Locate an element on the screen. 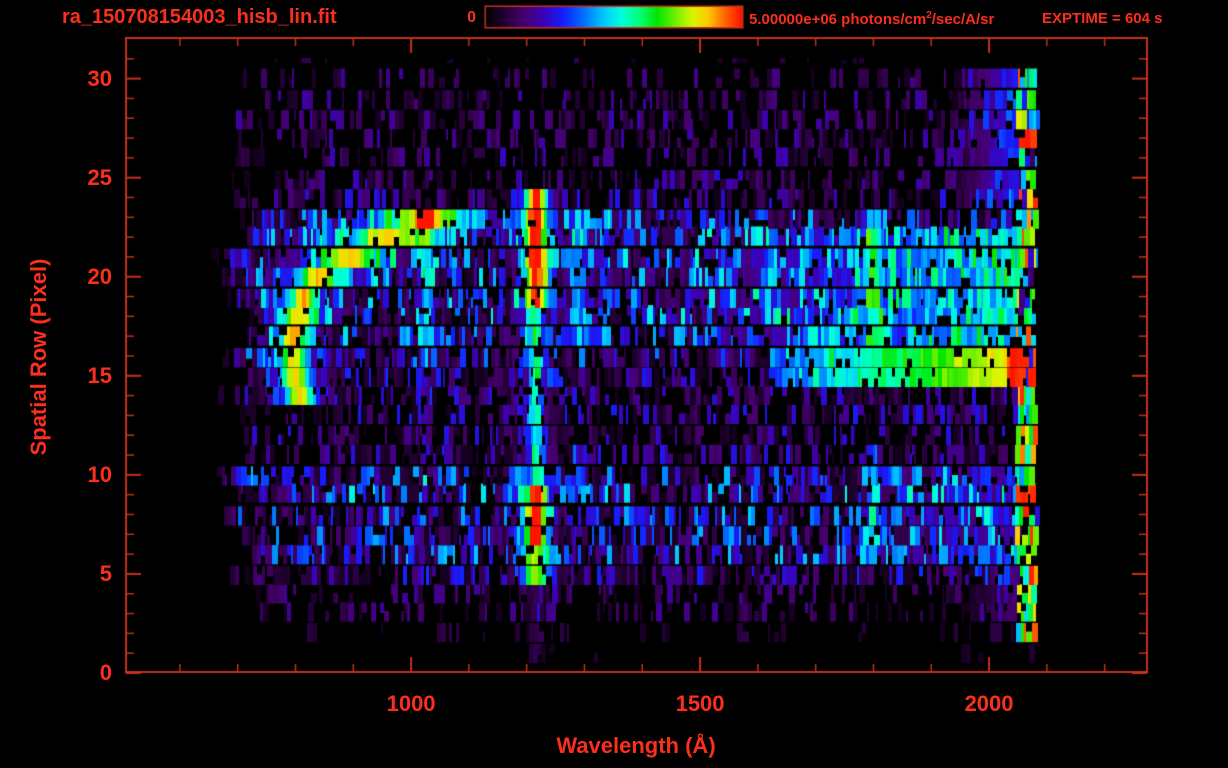 This screenshot has height=768, width=1228. y-axis-title: Spatial Row (Pixel) is located at coordinates (38, 357).